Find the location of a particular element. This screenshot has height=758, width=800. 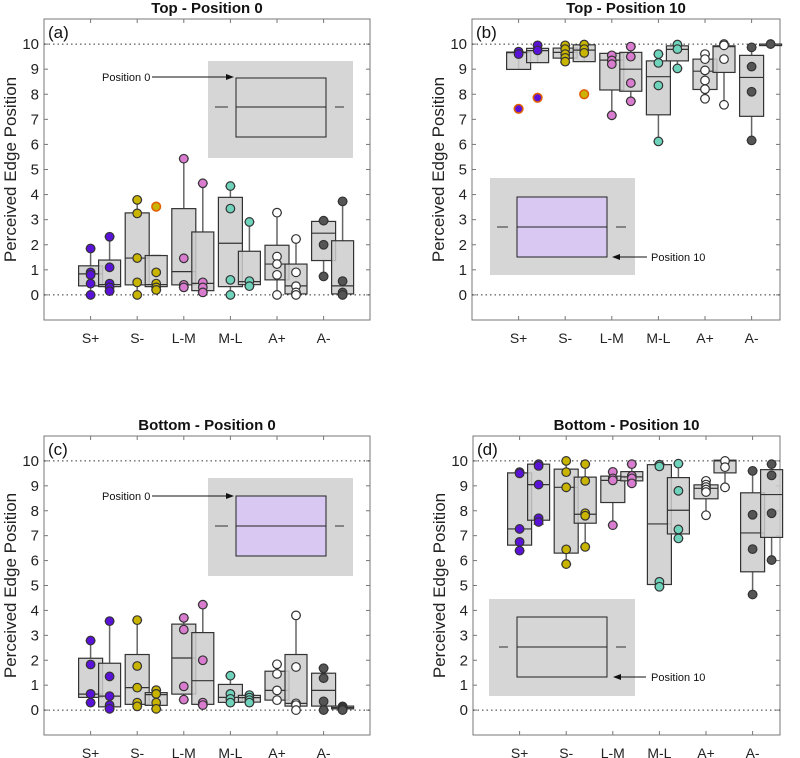

y-tick-label: 1 is located at coordinates (35, 270).